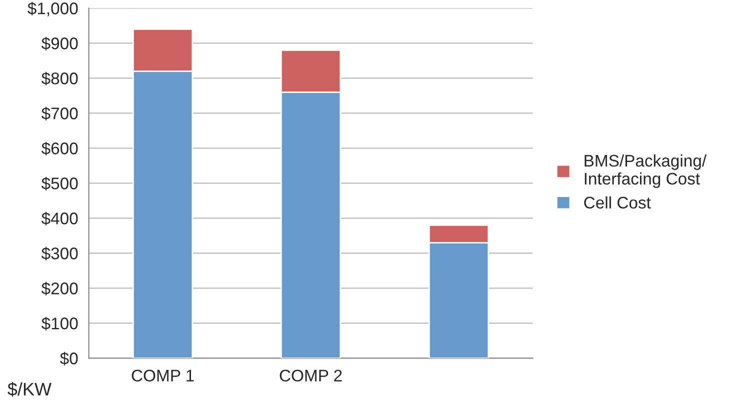  I want to click on x-tick-label: COMP 1, so click(163, 376).